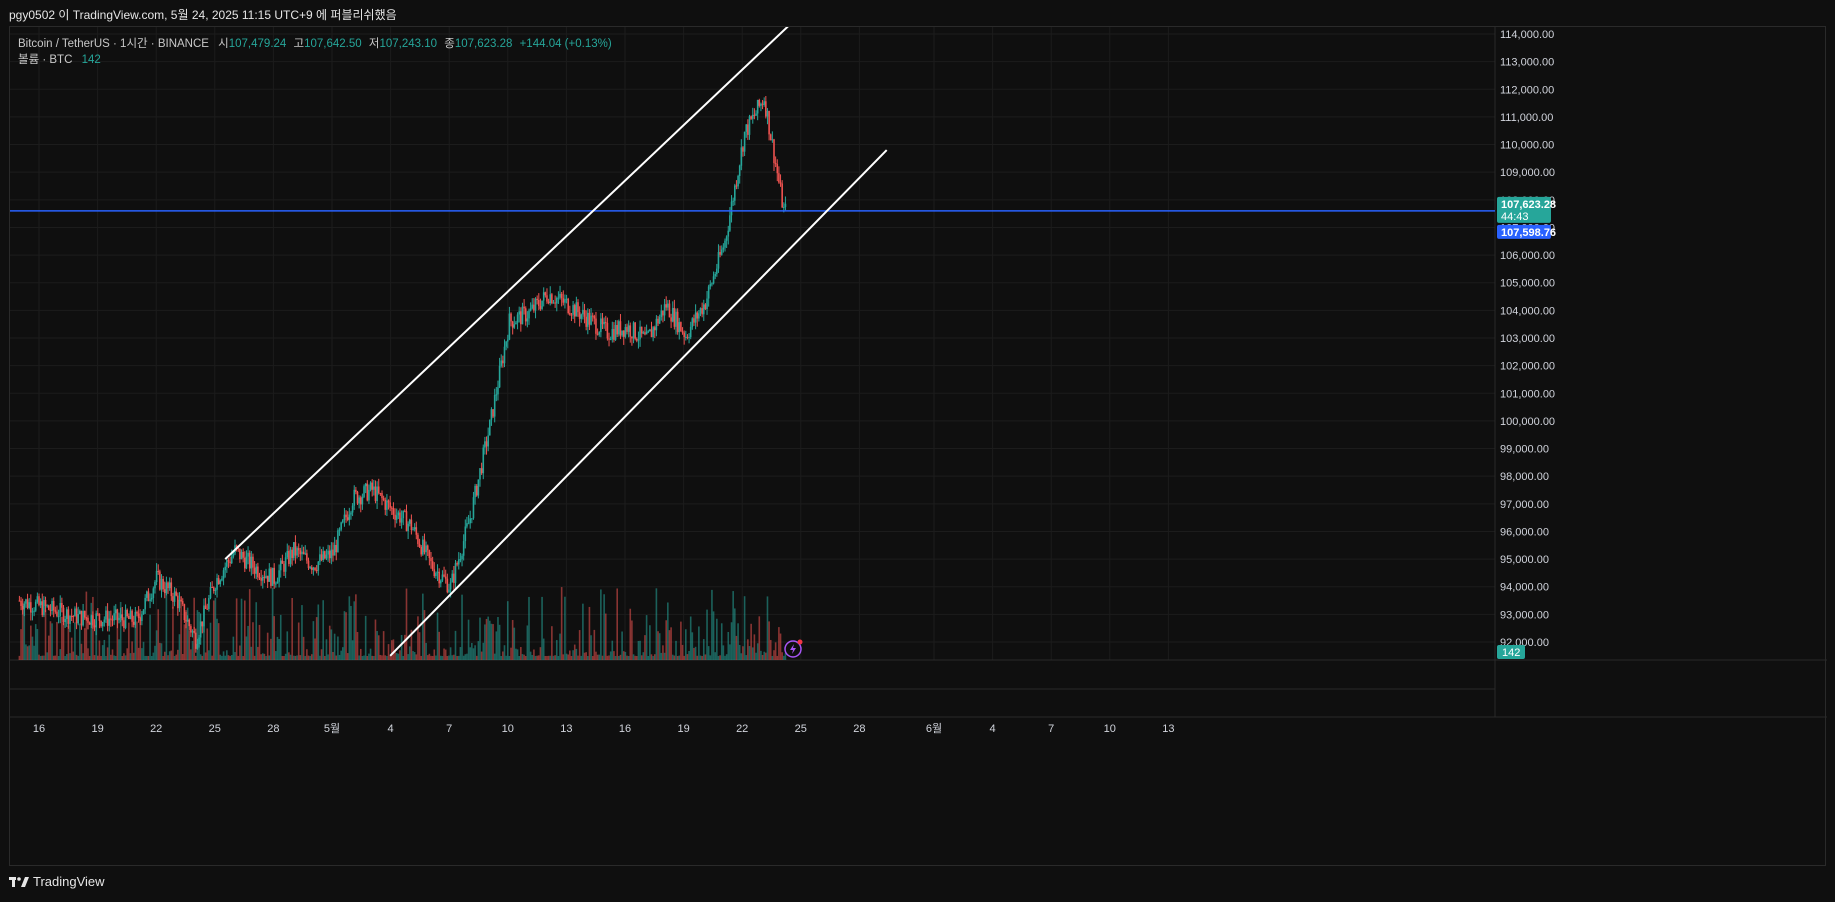 This screenshot has width=1835, height=902. Describe the element at coordinates (742, 729) in the screenshot. I see `time-axis-label: 22` at that location.